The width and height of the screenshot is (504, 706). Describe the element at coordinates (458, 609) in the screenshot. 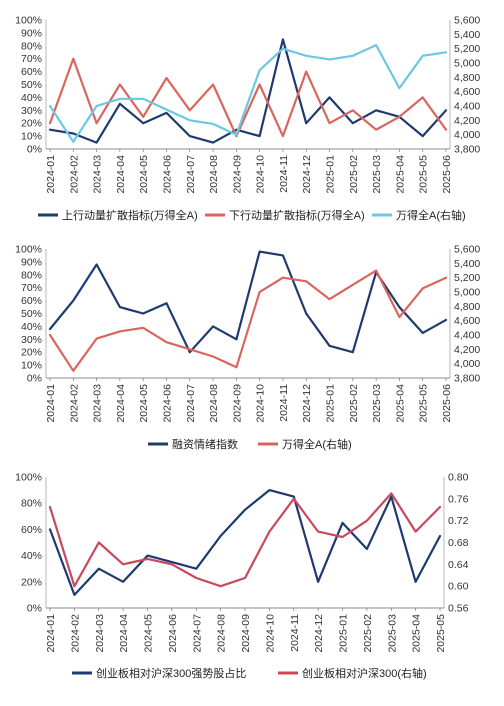

I see `y-right-tick-label: 0.56` at that location.